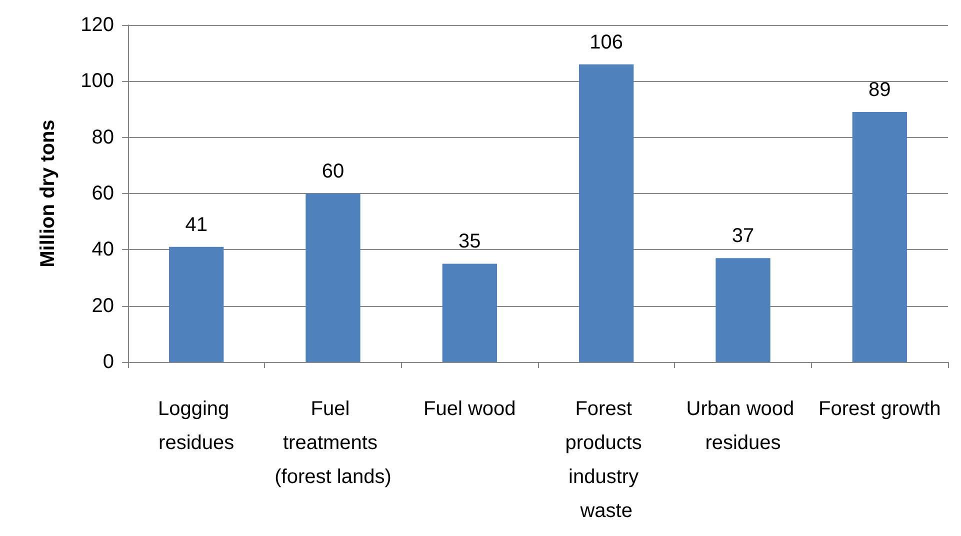  I want to click on data-label: 89, so click(879, 90).